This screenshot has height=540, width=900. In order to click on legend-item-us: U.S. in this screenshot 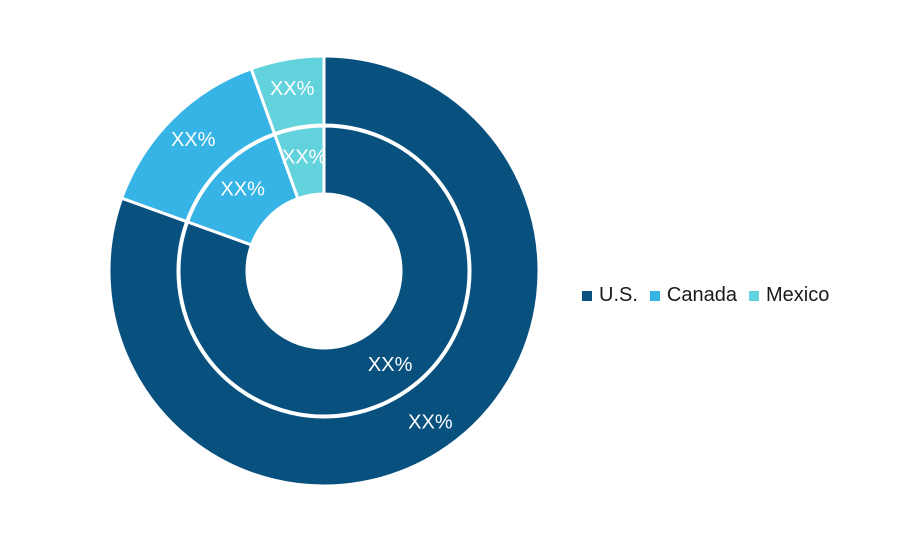, I will do `click(610, 295)`.